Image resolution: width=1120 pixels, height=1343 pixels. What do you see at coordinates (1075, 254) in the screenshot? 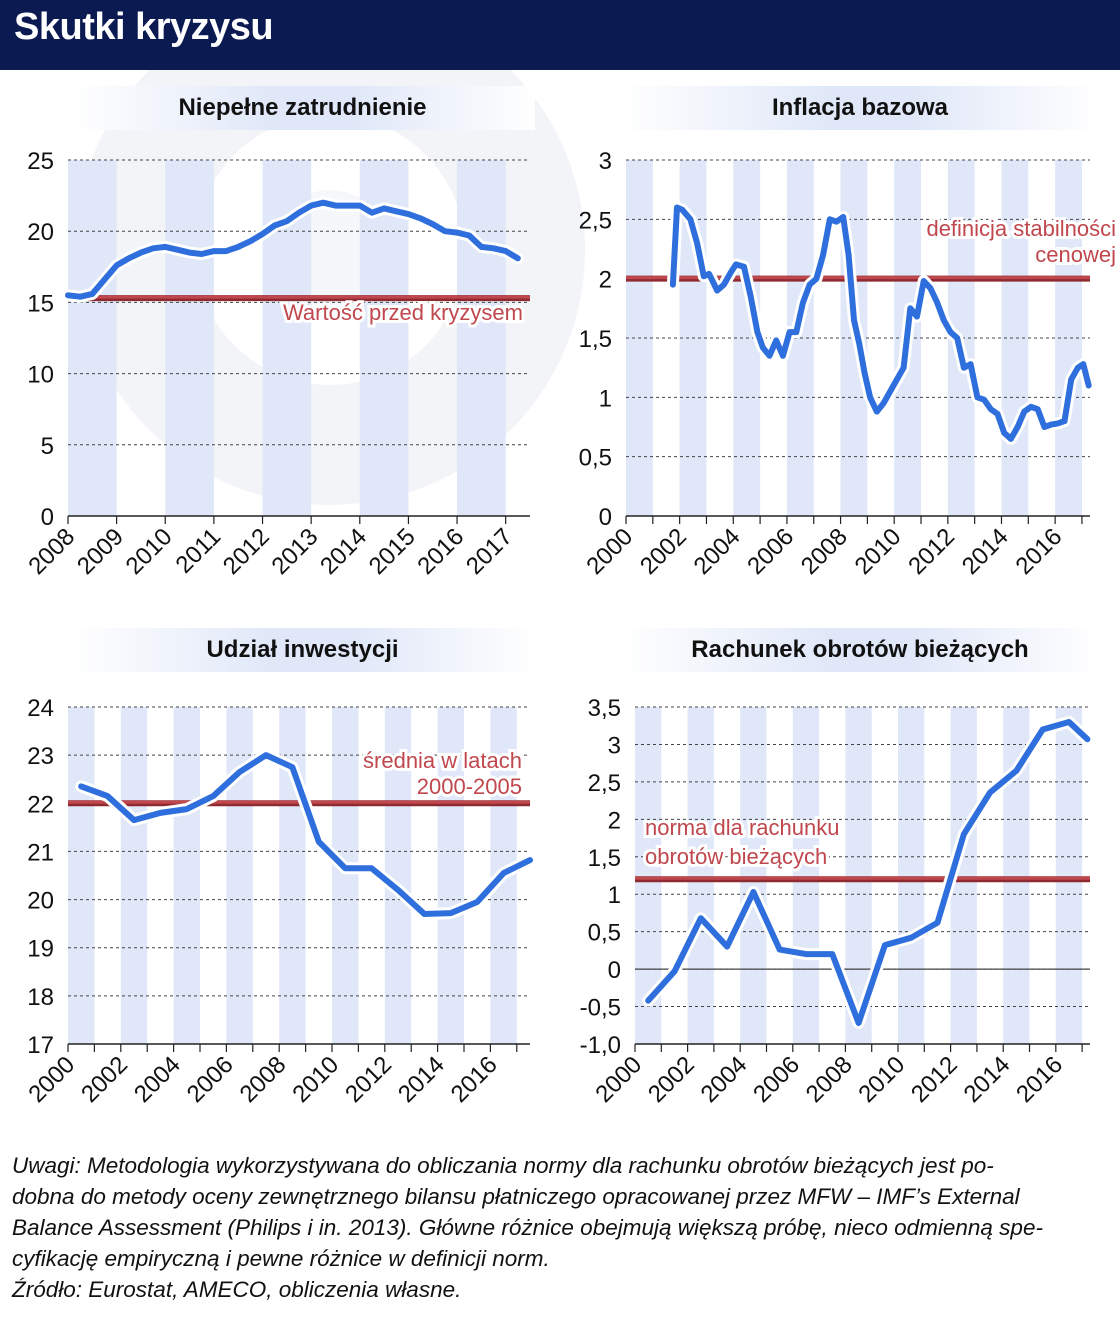
I see `reference-line-label: cenowej` at bounding box center [1075, 254].